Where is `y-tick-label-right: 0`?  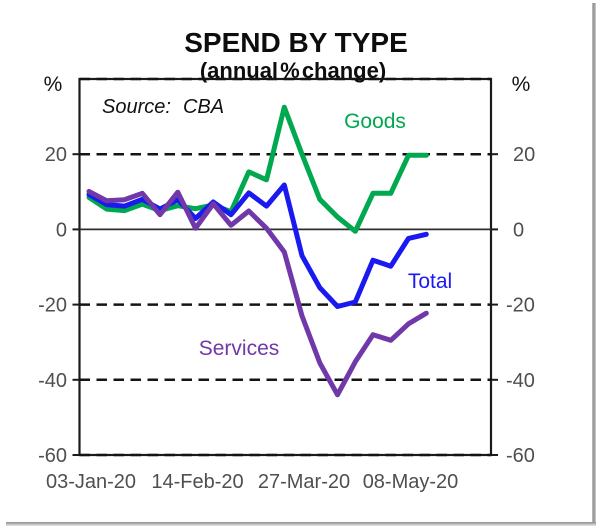
y-tick-label-right: 0 is located at coordinates (518, 230).